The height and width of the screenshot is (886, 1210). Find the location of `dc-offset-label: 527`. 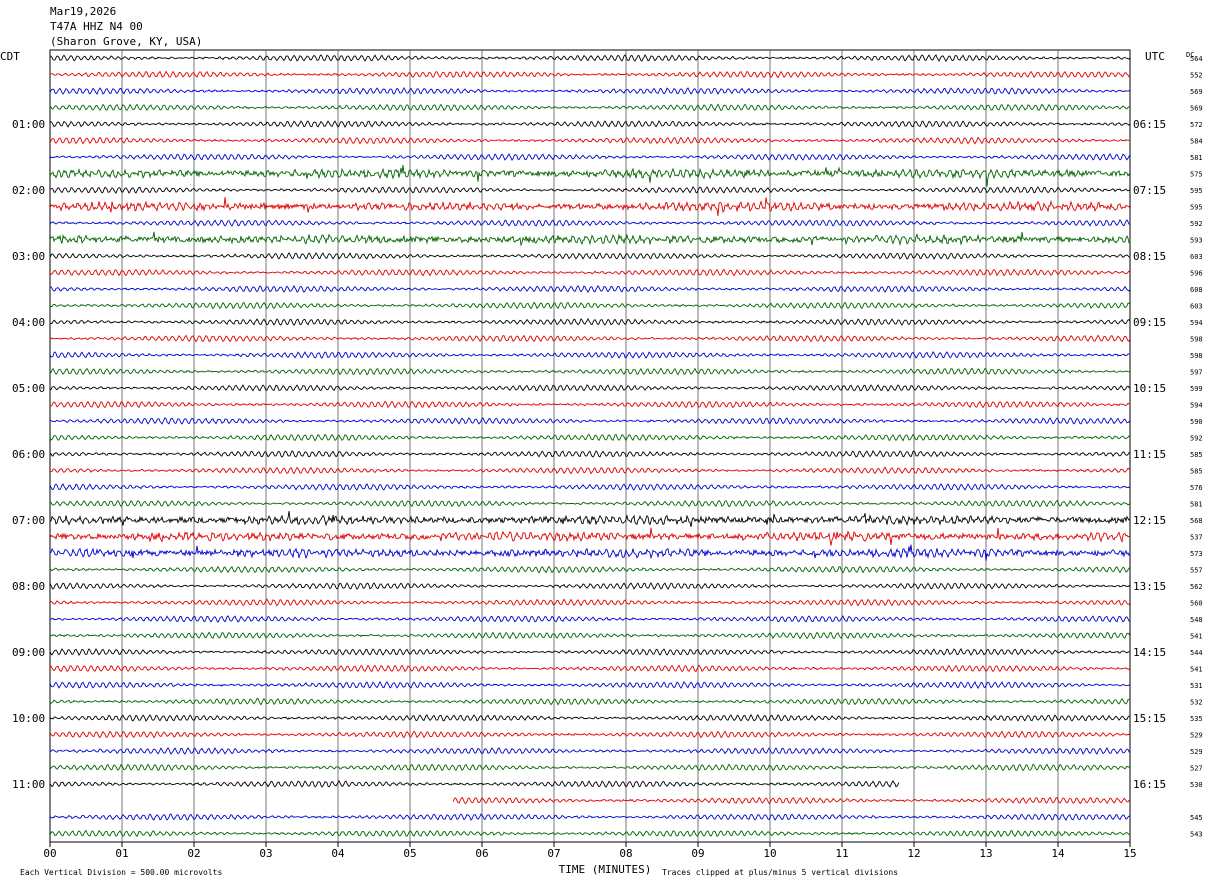

dc-offset-label: 527 is located at coordinates (1196, 769).